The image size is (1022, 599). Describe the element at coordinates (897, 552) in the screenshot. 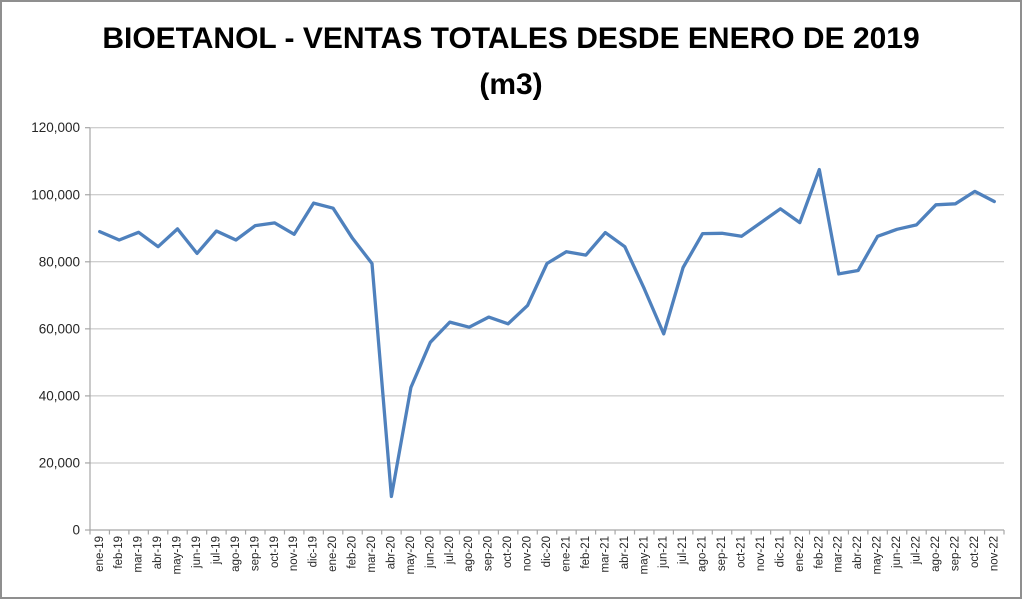

I see `x-tick-label: jun-22` at that location.